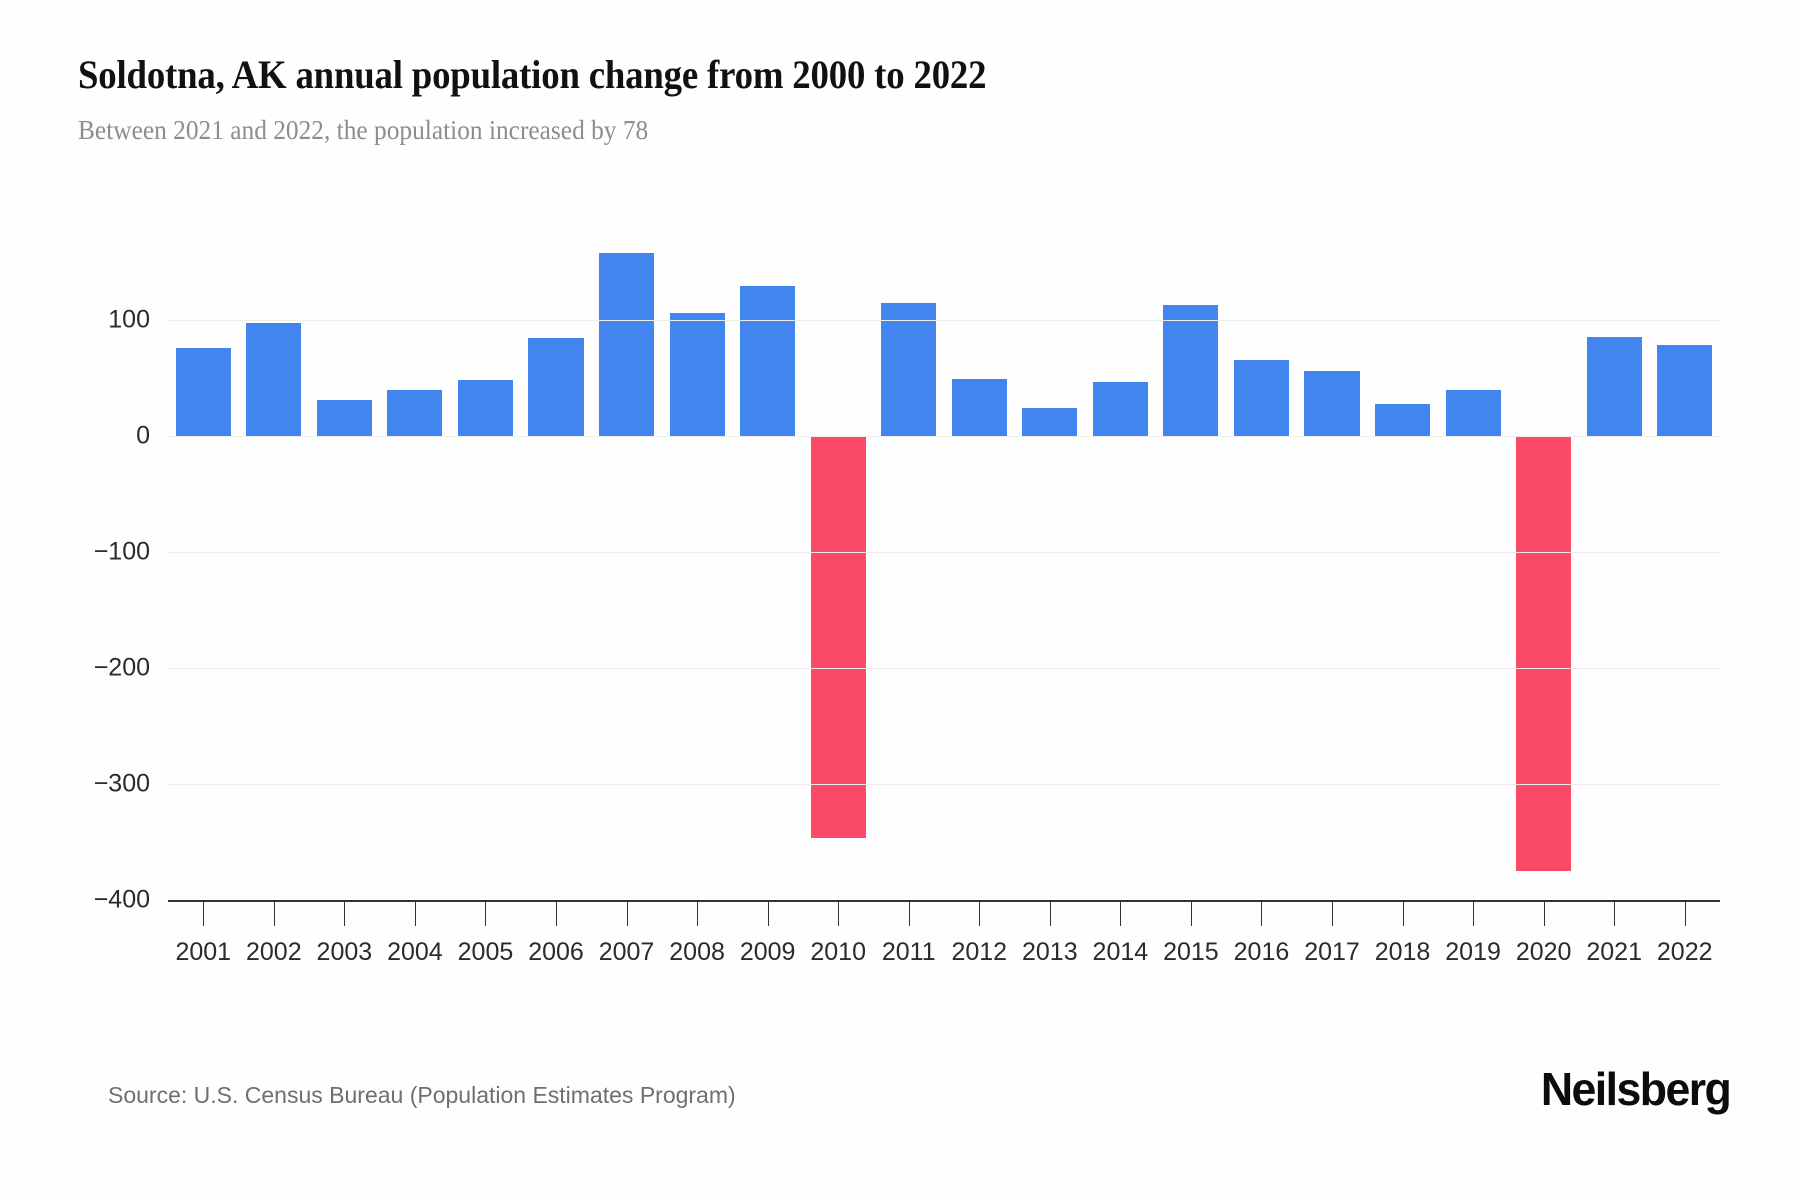 The height and width of the screenshot is (1200, 1800). What do you see at coordinates (838, 952) in the screenshot?
I see `x-axis-tick-label: 2010` at bounding box center [838, 952].